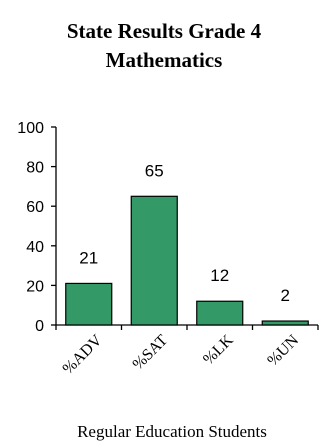 The width and height of the screenshot is (328, 442). What do you see at coordinates (154, 260) in the screenshot?
I see `bar-sat` at bounding box center [154, 260].